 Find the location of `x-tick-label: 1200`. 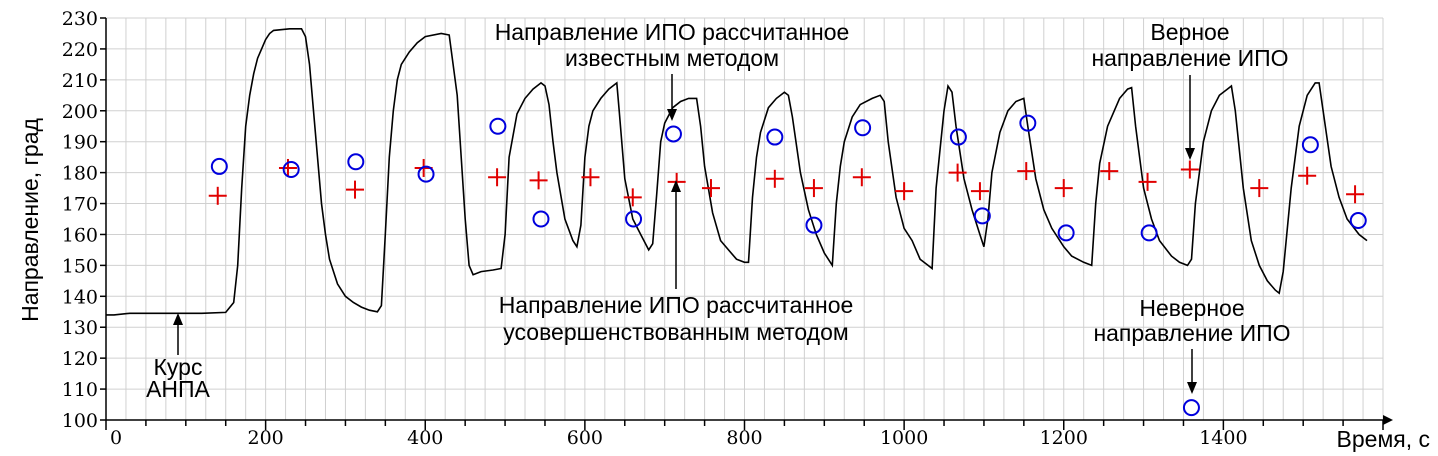

x-tick-label: 1200 is located at coordinates (1064, 438).